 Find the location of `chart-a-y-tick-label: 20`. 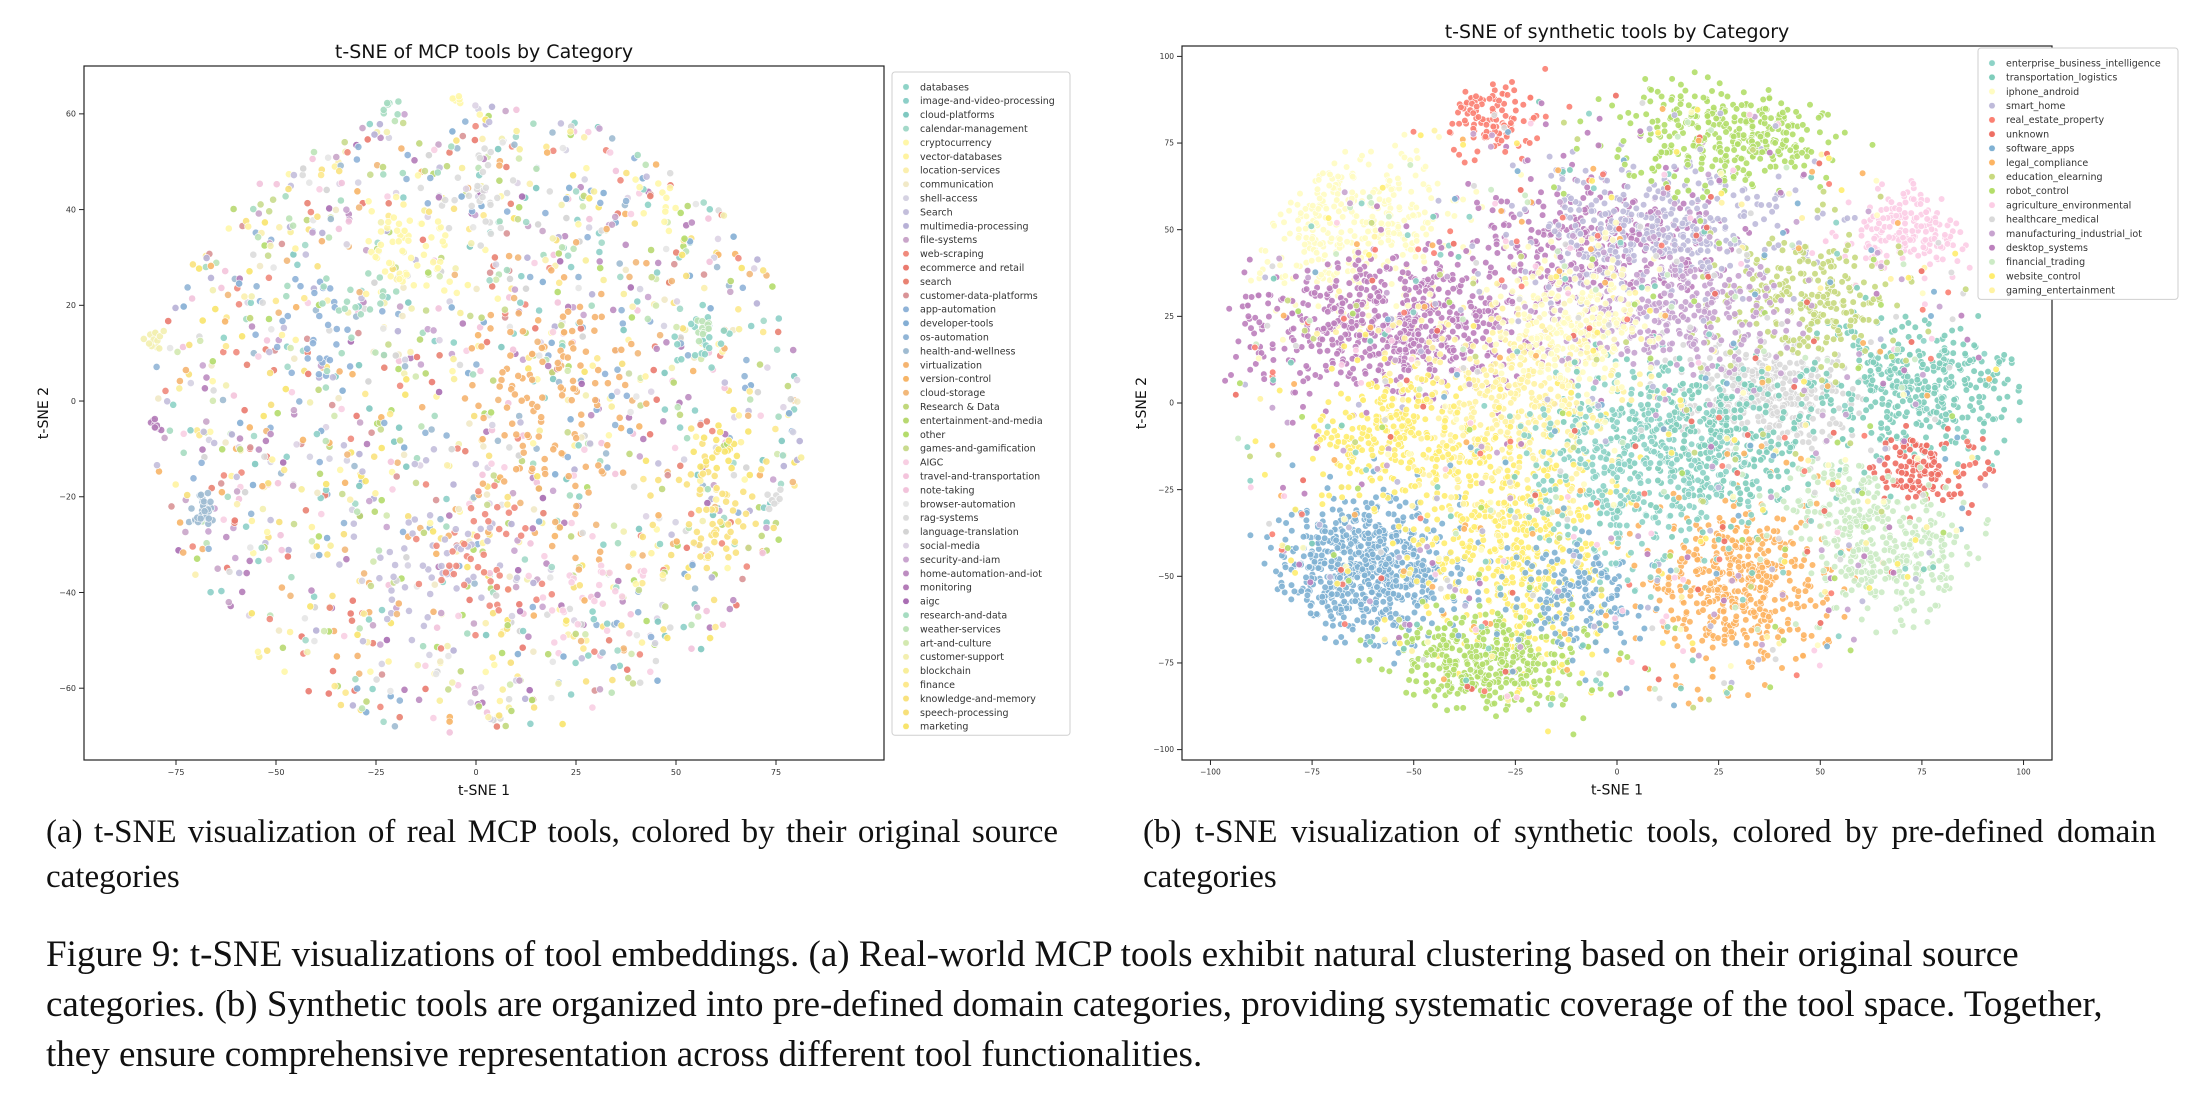

chart-a-y-tick-label: 20 is located at coordinates (71, 305).